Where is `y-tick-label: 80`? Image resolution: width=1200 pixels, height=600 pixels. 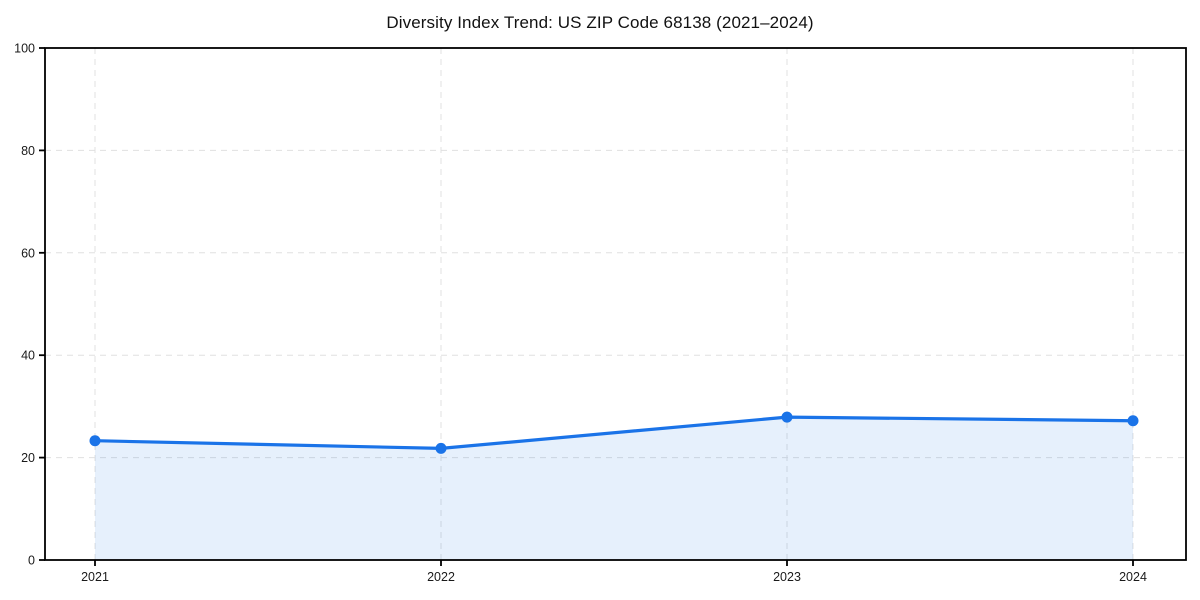 y-tick-label: 80 is located at coordinates (28, 151).